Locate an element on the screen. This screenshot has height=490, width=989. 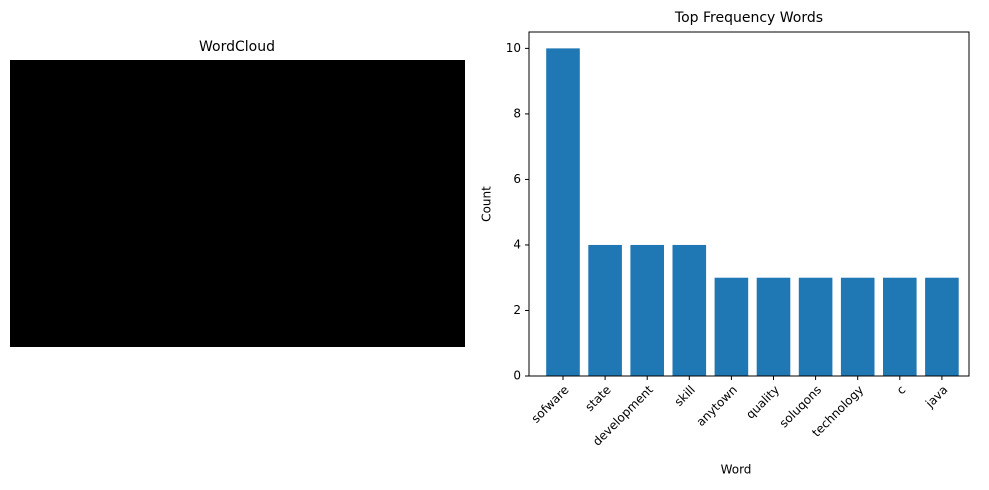
cloud-word: street is located at coordinates (415, 342).